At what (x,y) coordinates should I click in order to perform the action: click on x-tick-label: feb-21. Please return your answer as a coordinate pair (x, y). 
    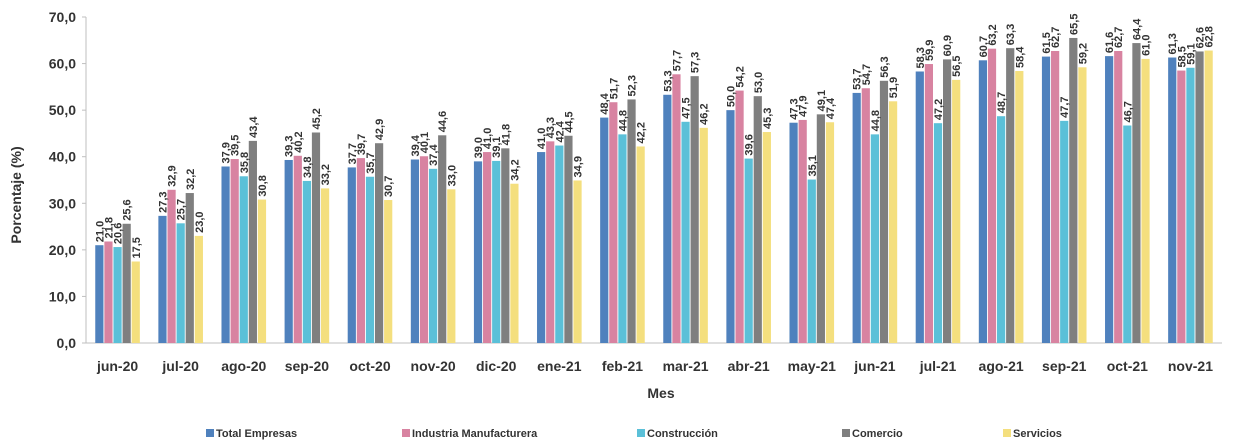
    Looking at the image, I should click on (622, 366).